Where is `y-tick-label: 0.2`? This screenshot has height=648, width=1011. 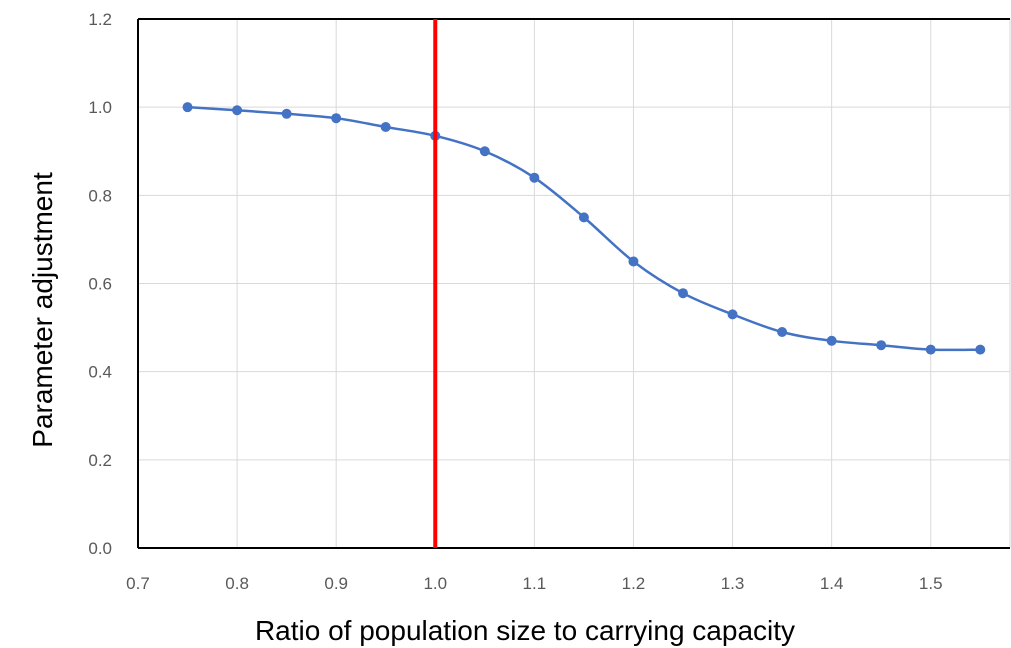
y-tick-label: 0.2 is located at coordinates (100, 460).